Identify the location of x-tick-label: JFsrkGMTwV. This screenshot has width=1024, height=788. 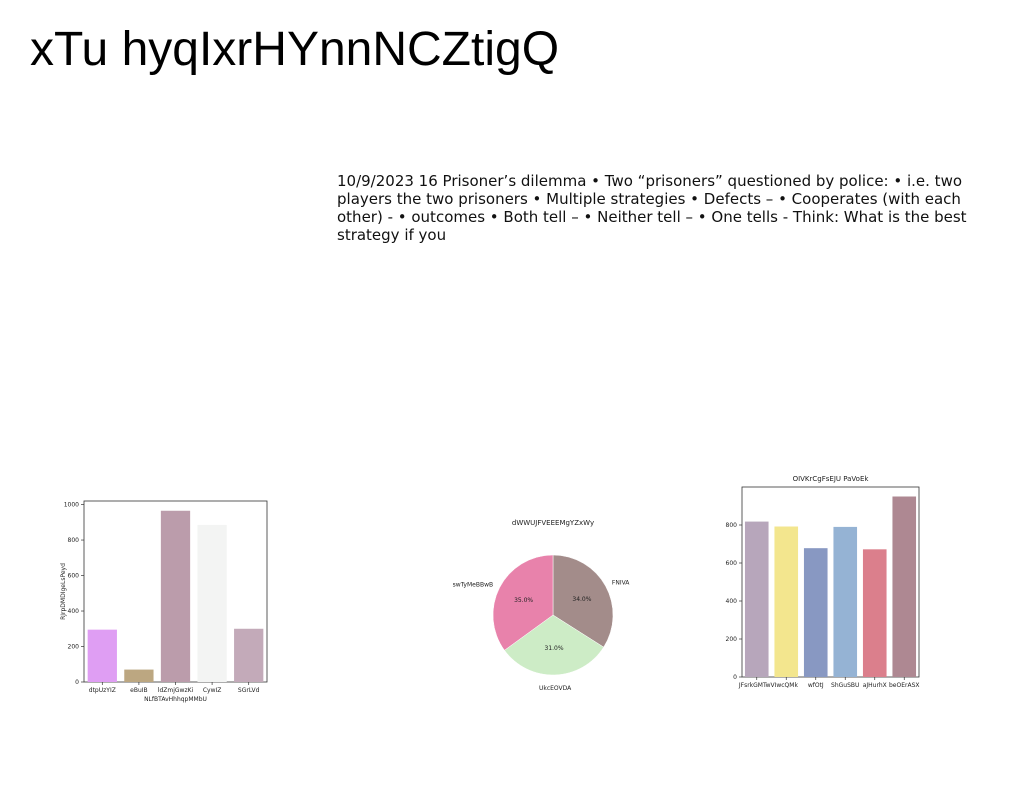
(757, 685).